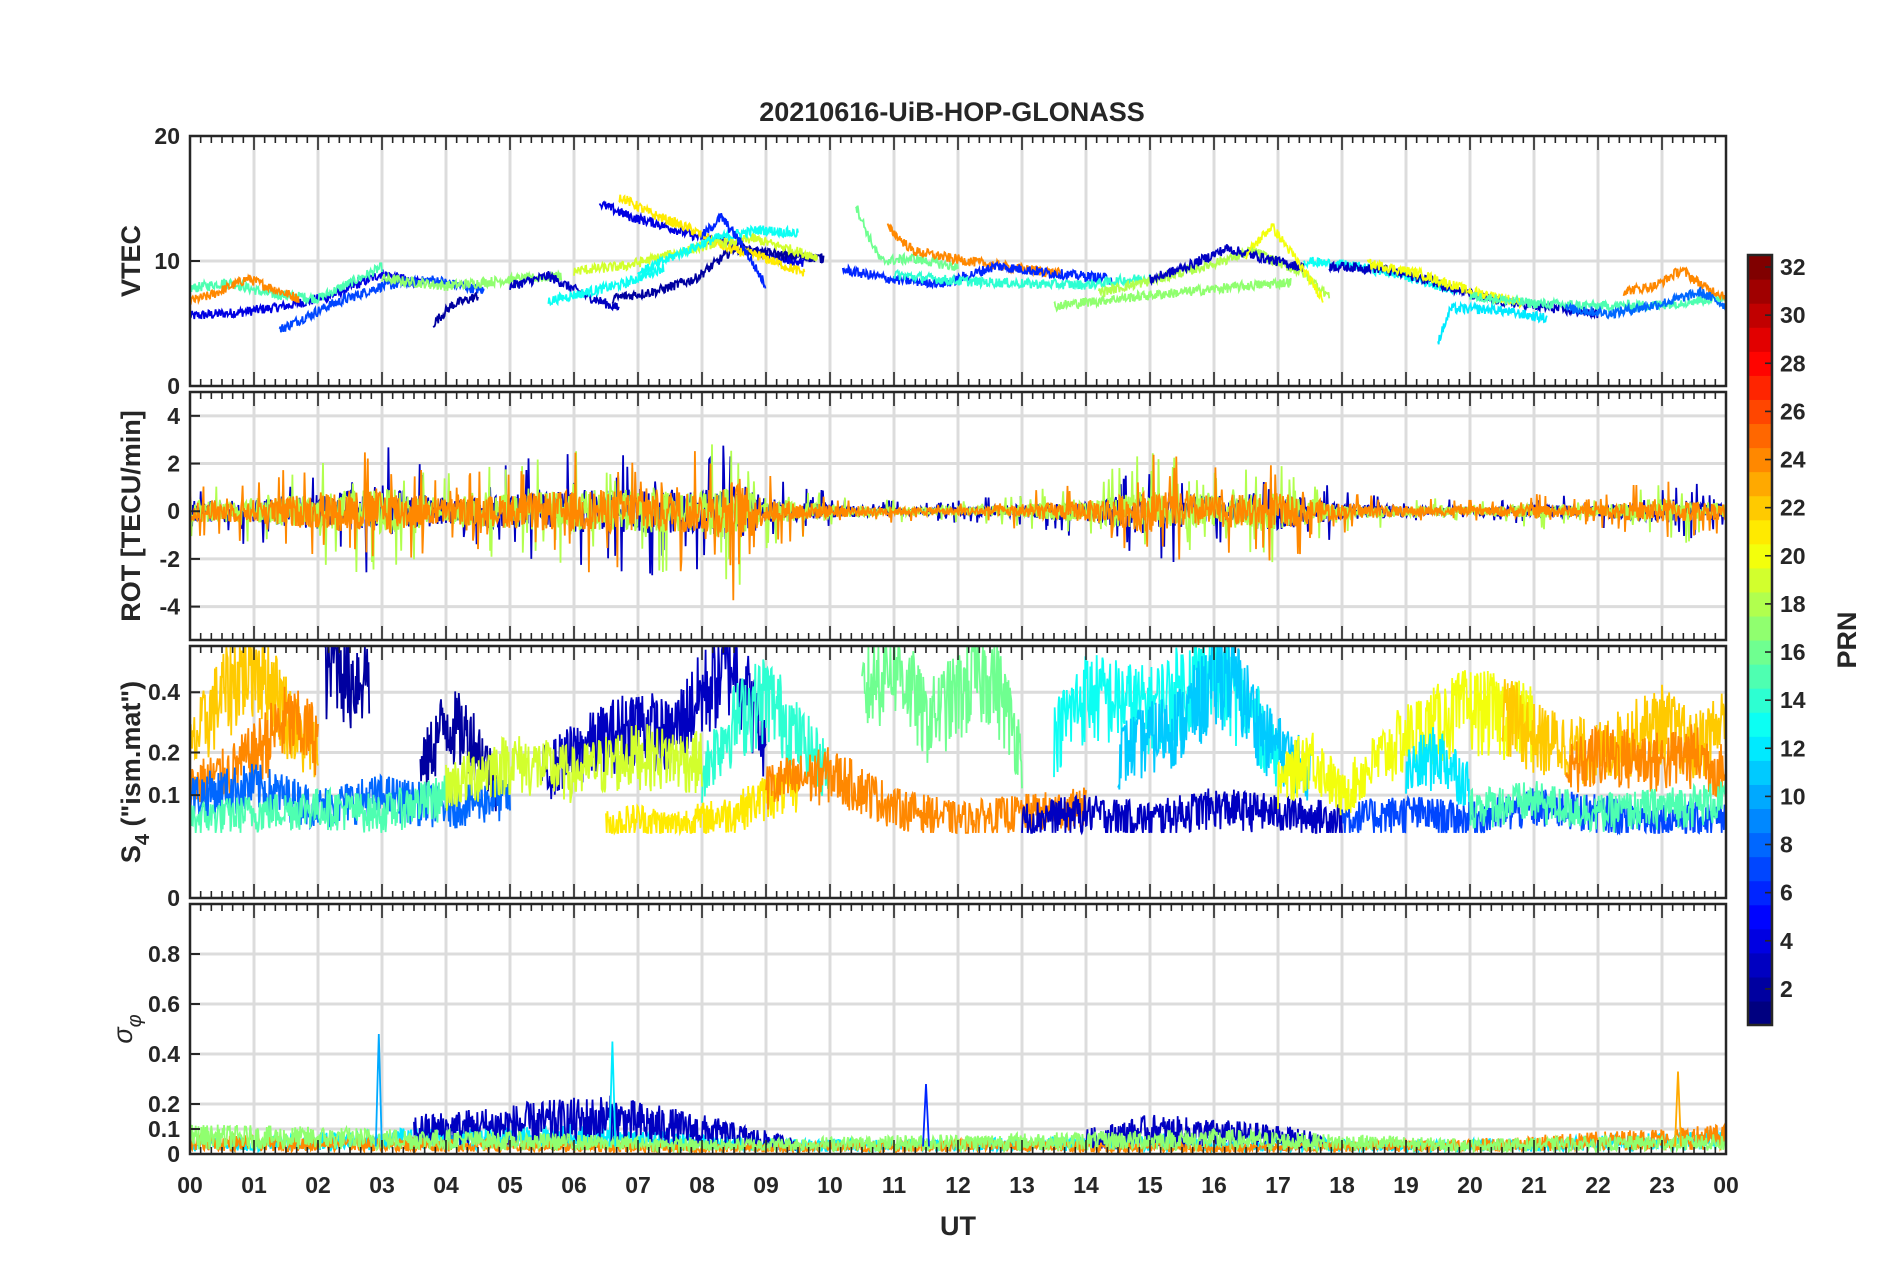 This screenshot has height=1272, width=1902. Describe the element at coordinates (1793, 411) in the screenshot. I see `colorbar-tick-label: 26` at that location.